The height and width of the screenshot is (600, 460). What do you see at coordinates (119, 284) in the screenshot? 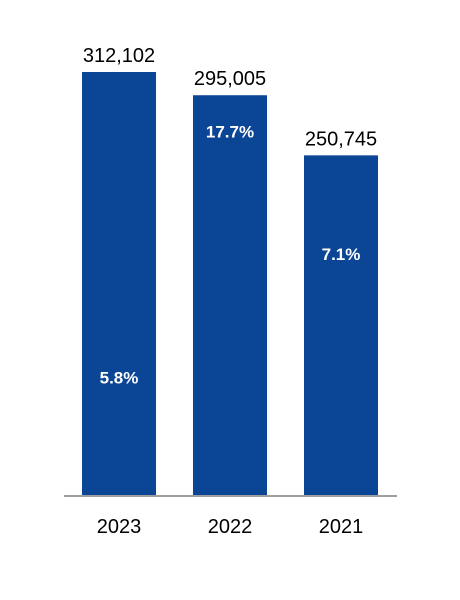
I see `bar-2023` at bounding box center [119, 284].